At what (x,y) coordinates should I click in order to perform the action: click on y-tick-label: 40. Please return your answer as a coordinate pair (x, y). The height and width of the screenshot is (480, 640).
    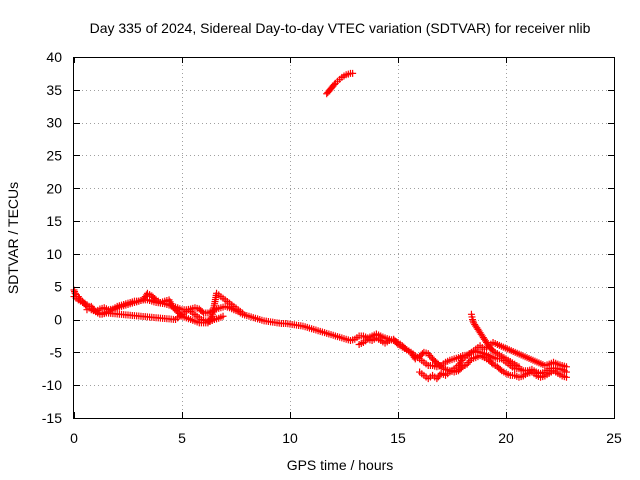
    Looking at the image, I should click on (54, 57).